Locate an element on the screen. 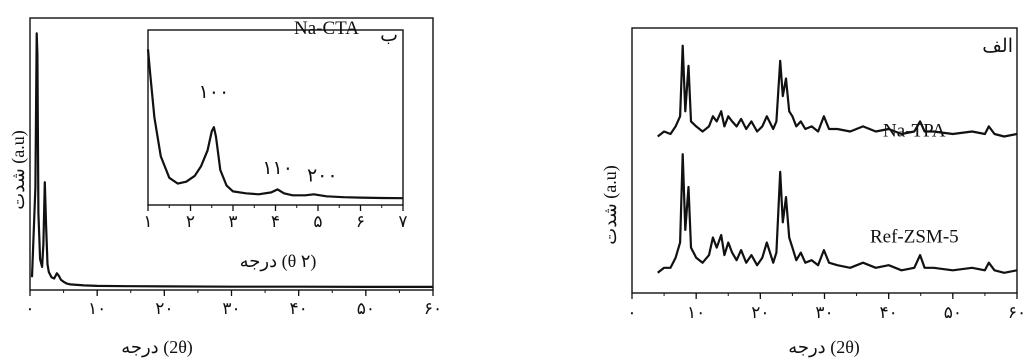 Image resolution: width=1024 pixels, height=361 pixels. left-x-tick-label: ۵۰ is located at coordinates (366, 308).